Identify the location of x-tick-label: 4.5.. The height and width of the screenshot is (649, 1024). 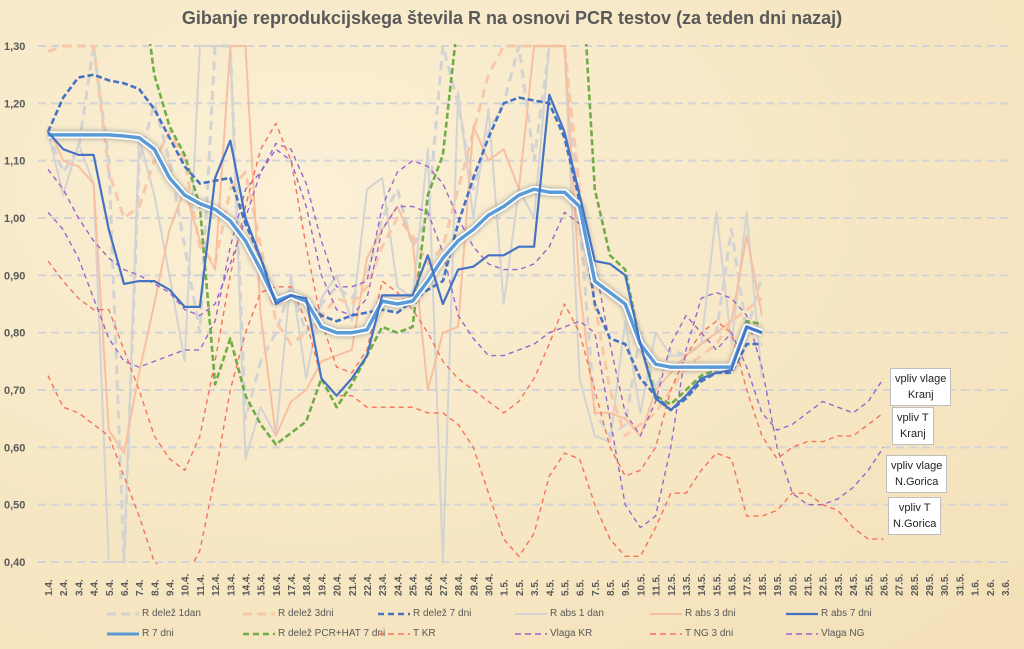
(550, 587).